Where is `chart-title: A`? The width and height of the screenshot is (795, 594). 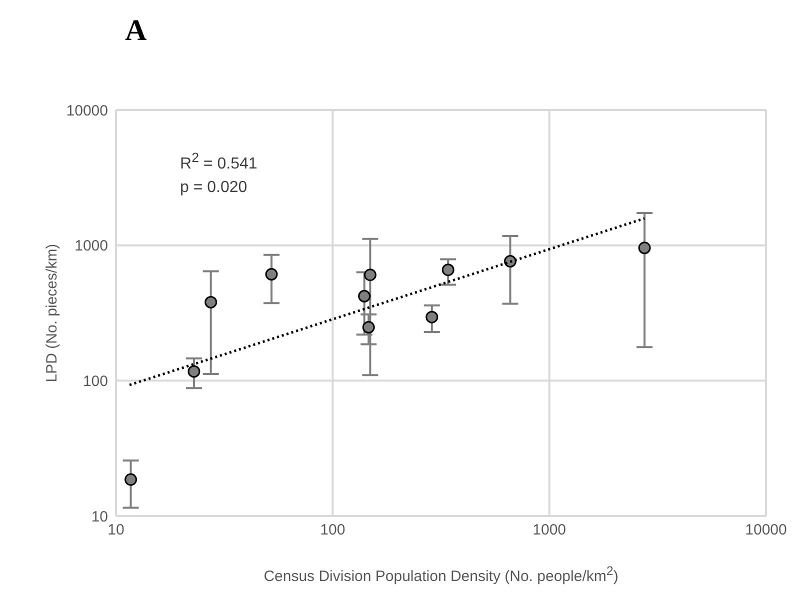
chart-title: A is located at coordinates (136, 31).